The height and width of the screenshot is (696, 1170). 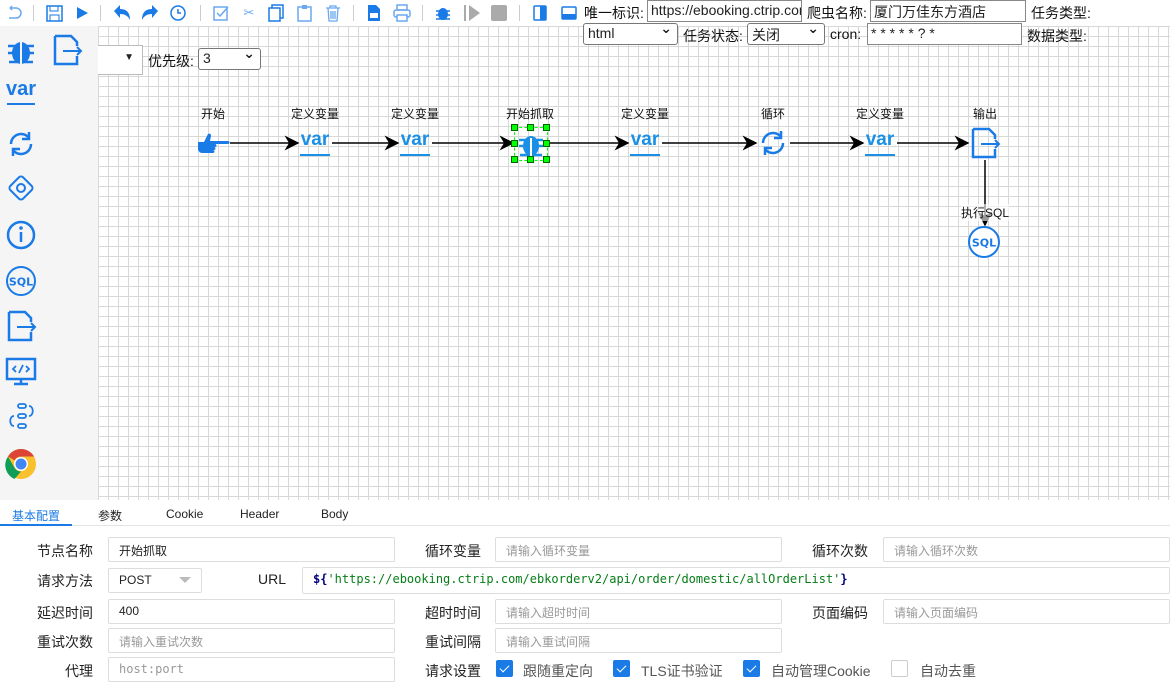 I want to click on palette-info-icon, so click(x=21, y=235).